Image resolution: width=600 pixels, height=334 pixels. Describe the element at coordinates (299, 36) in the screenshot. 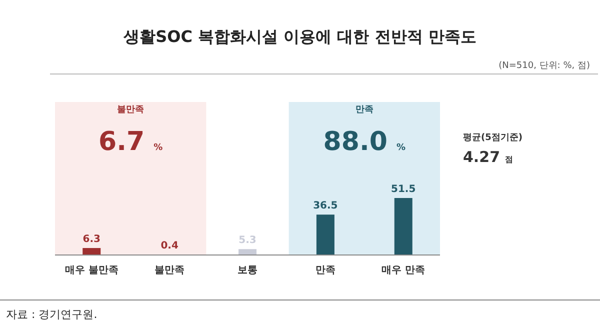

I see `chart-title: 생활SOC 복합화시설 이용에 대한 전반적 만족도` at that location.